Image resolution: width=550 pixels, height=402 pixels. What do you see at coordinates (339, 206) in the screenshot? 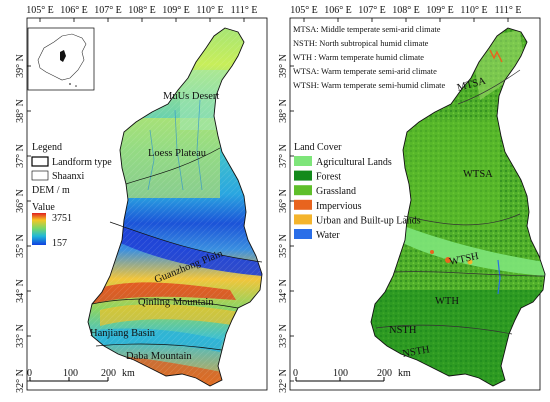
I see `landcover-label: Impervious` at bounding box center [339, 206].